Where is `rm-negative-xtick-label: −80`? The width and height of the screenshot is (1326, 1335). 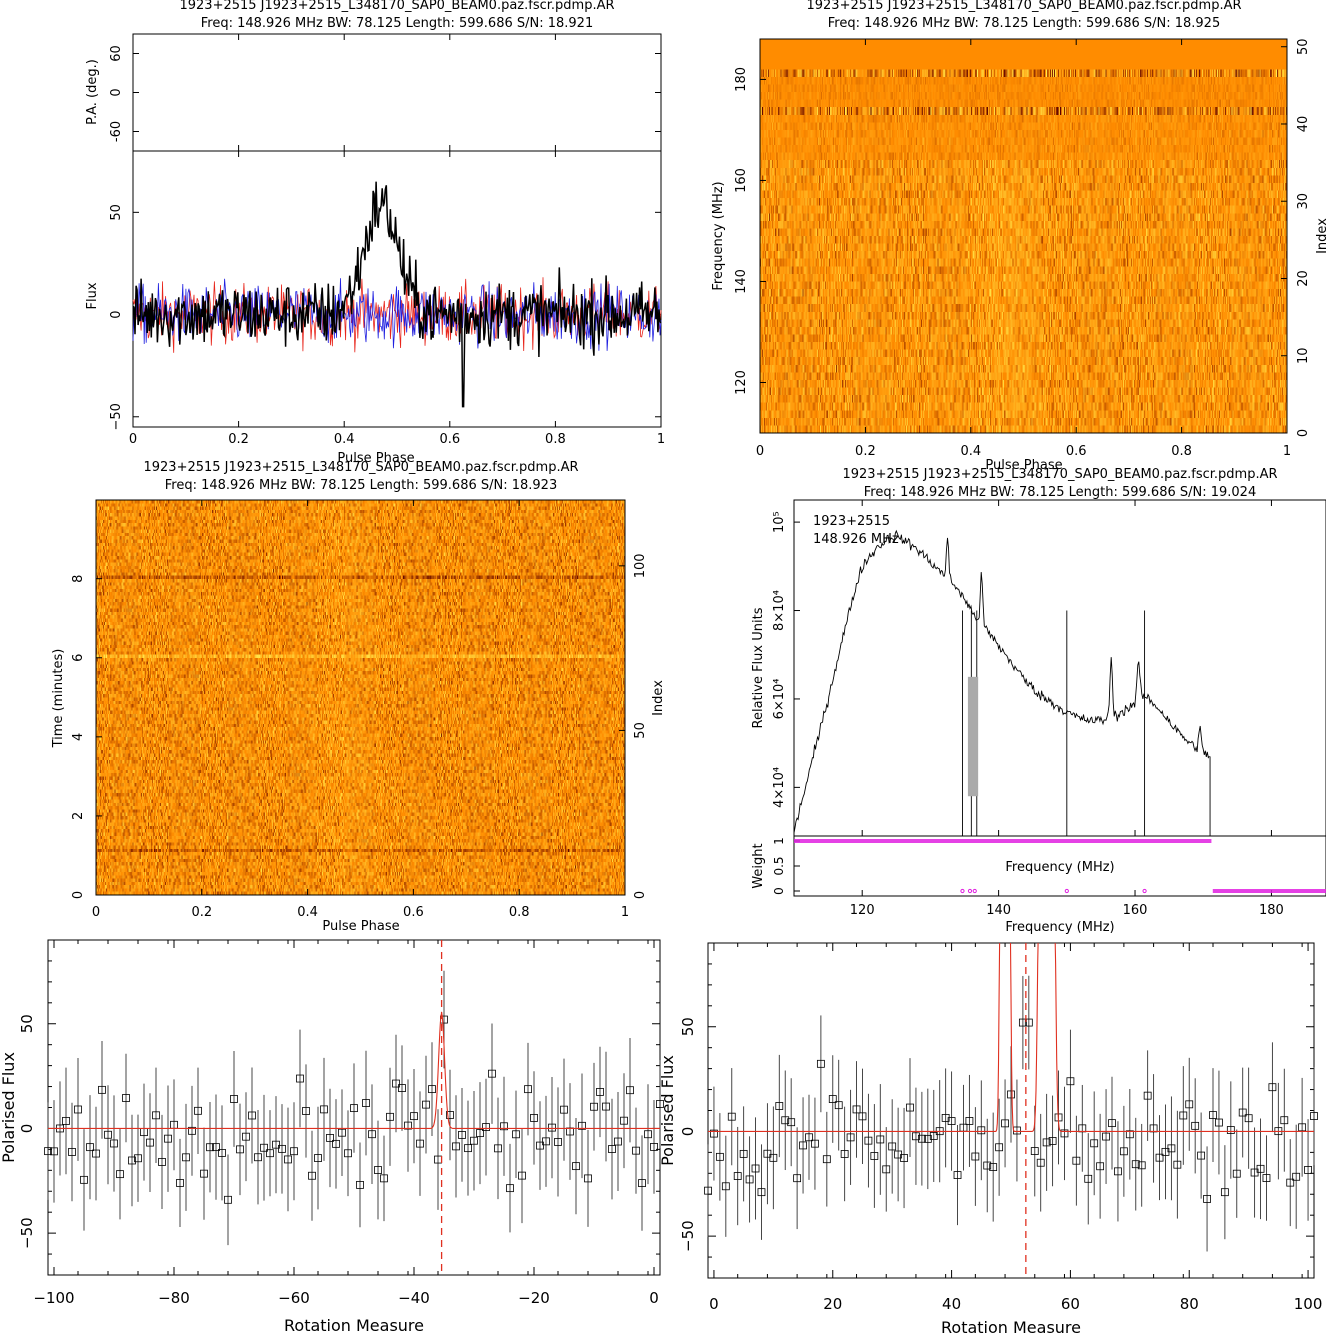 rm-negative-xtick-label: −80 is located at coordinates (174, 1298).